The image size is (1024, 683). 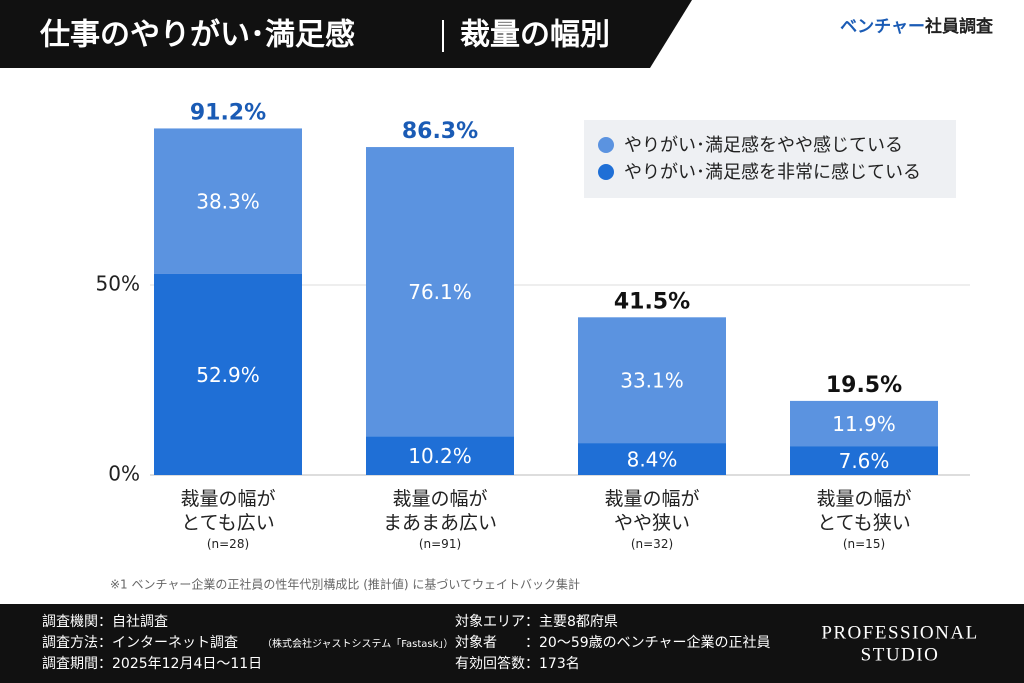 What do you see at coordinates (864, 544) in the screenshot?
I see `sample-size: (n=15)` at bounding box center [864, 544].